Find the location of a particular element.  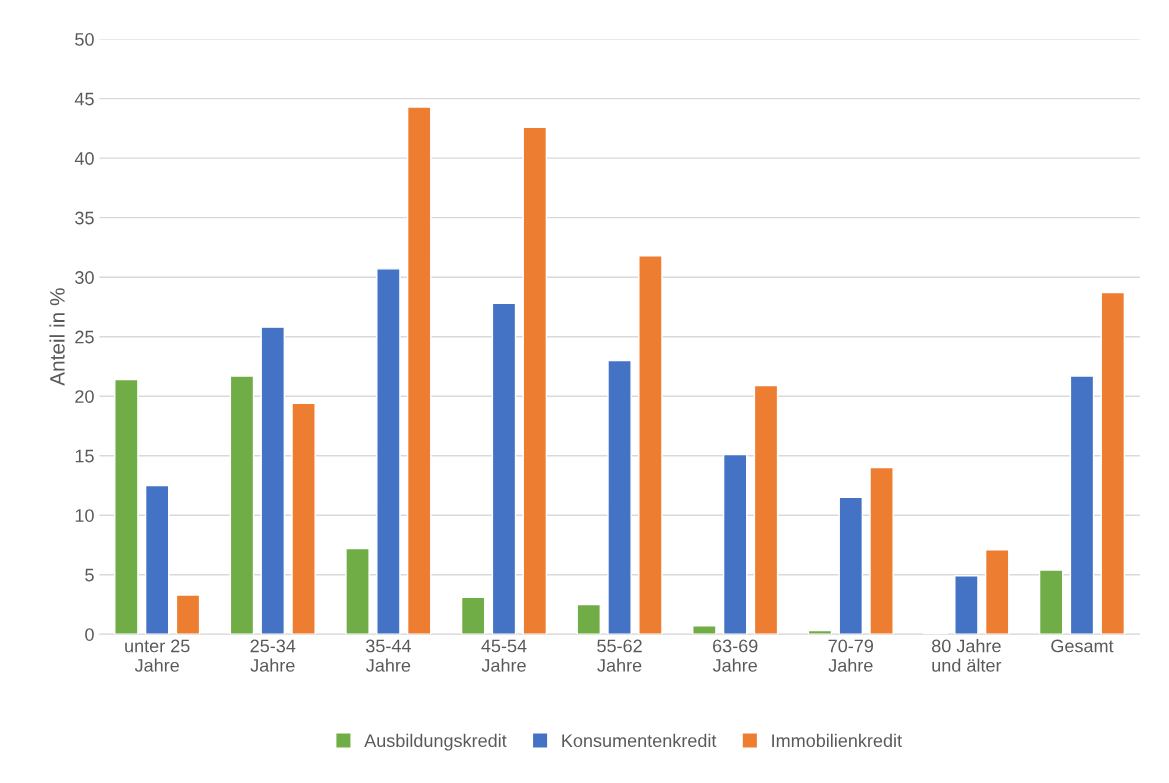

y-tick-label: 45 is located at coordinates (84, 99).